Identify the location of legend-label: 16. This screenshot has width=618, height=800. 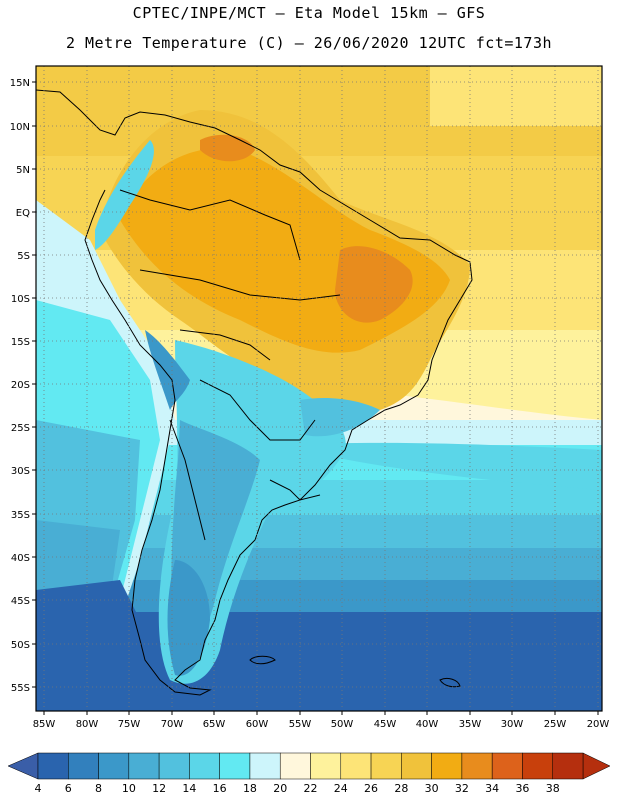
(219, 788).